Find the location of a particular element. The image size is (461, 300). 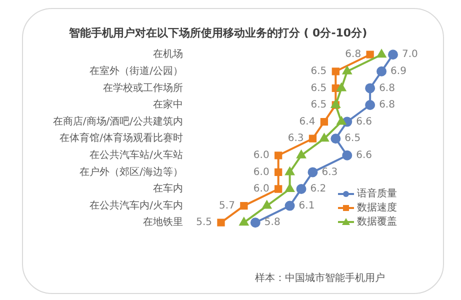

y-tick-label: 在家中 is located at coordinates (168, 104).